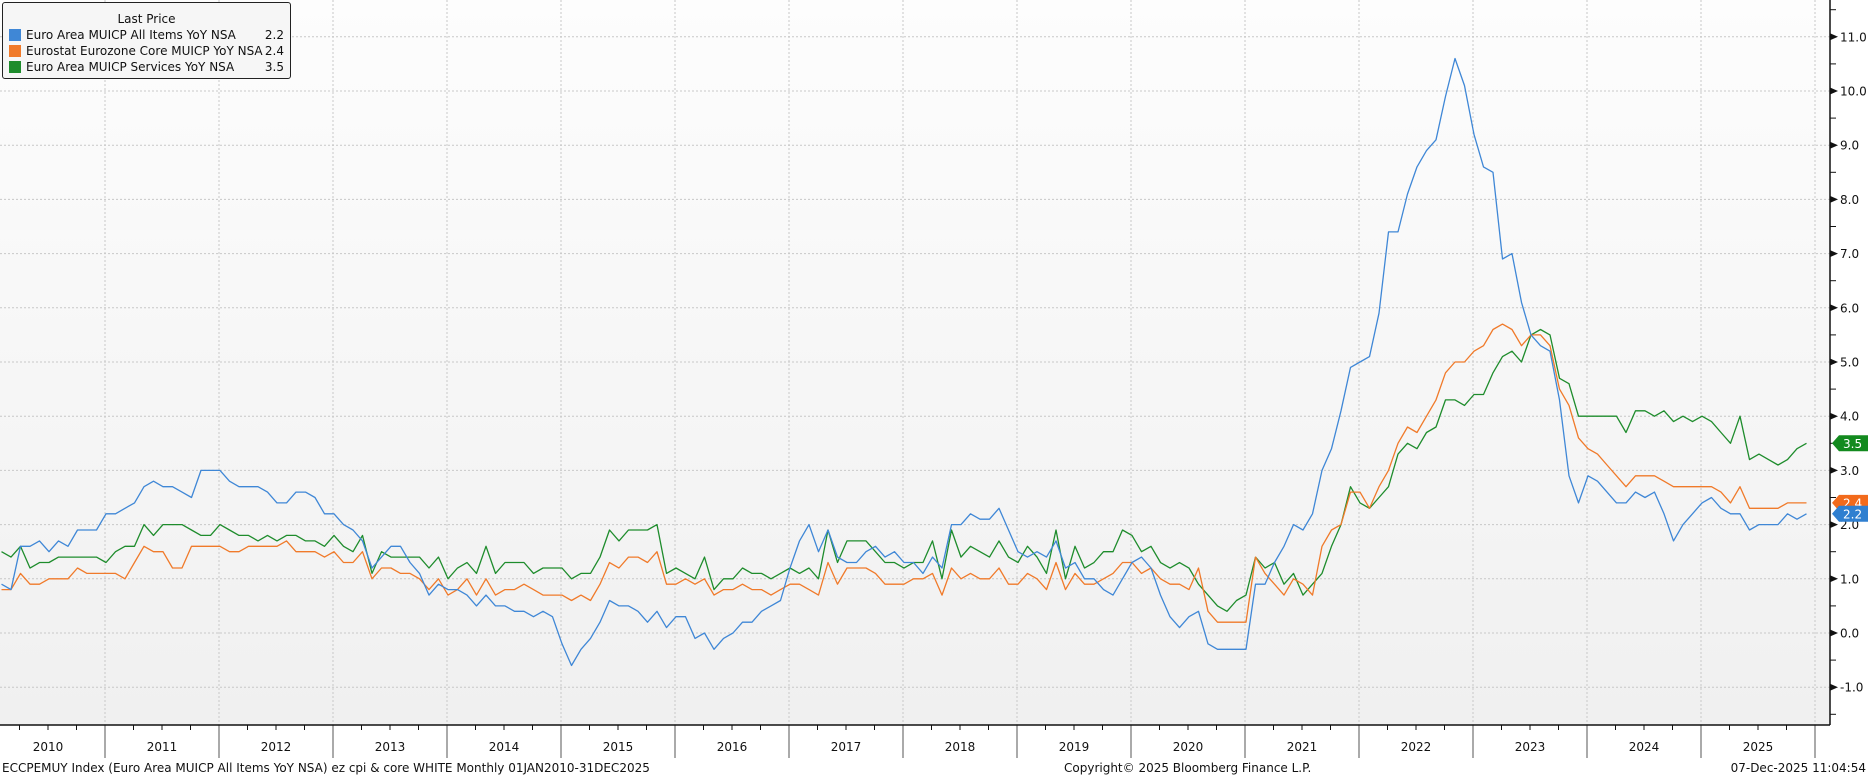 The height and width of the screenshot is (777, 1868). What do you see at coordinates (504, 747) in the screenshot?
I see `x-tick-label: 2014` at bounding box center [504, 747].